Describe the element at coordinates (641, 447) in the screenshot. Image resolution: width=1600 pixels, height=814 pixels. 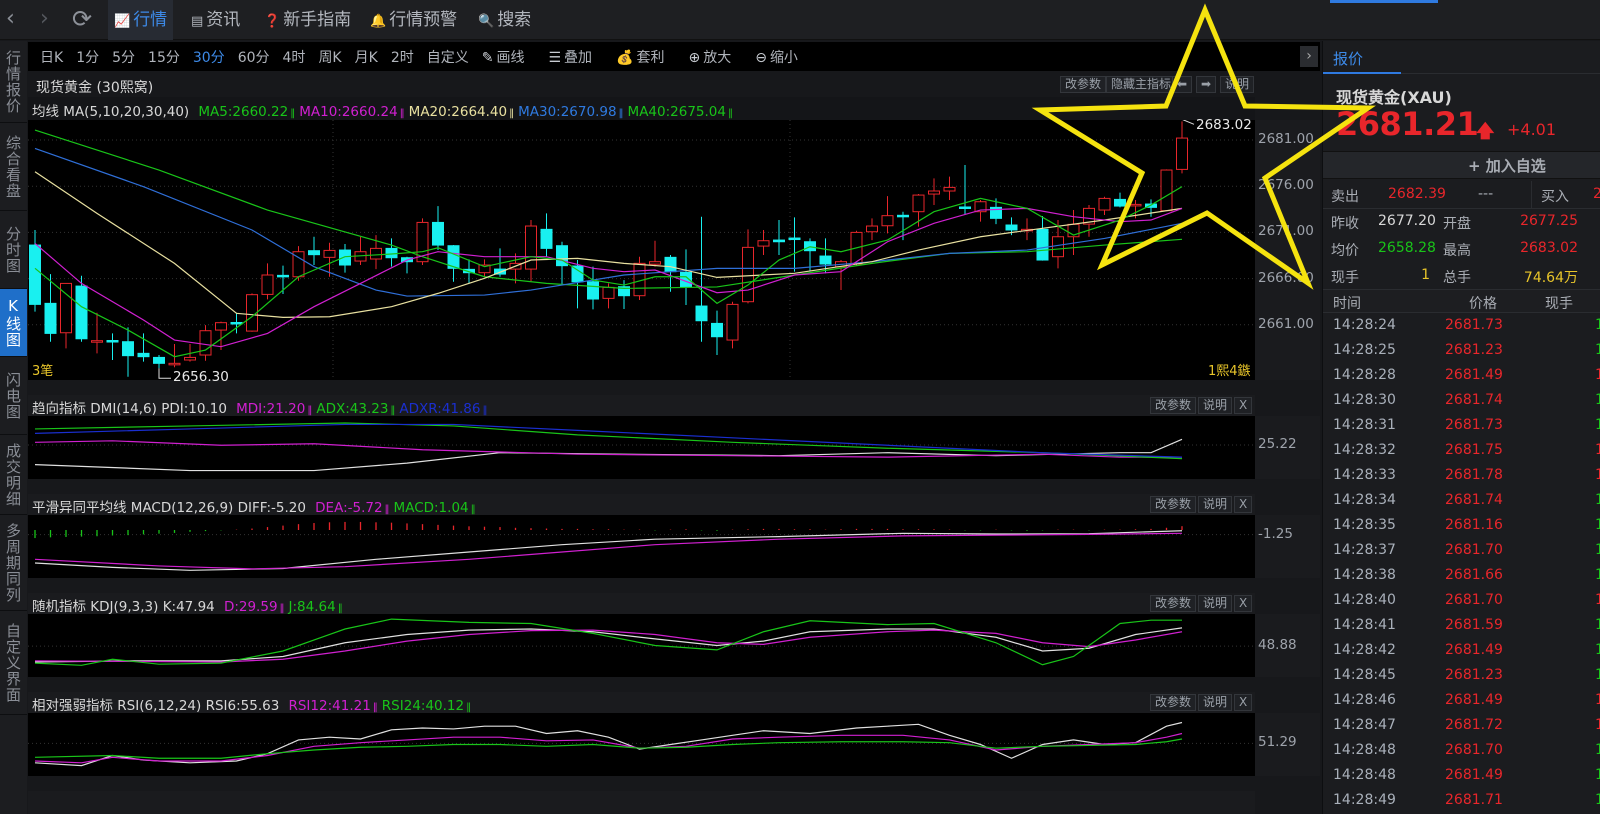
I see `dmi-chart` at that location.